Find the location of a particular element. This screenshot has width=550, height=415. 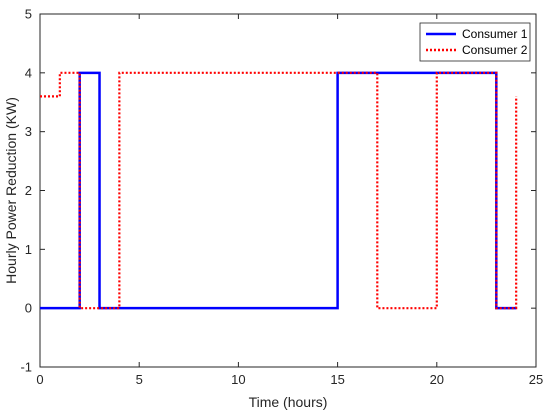

legend-box is located at coordinates (475, 42).